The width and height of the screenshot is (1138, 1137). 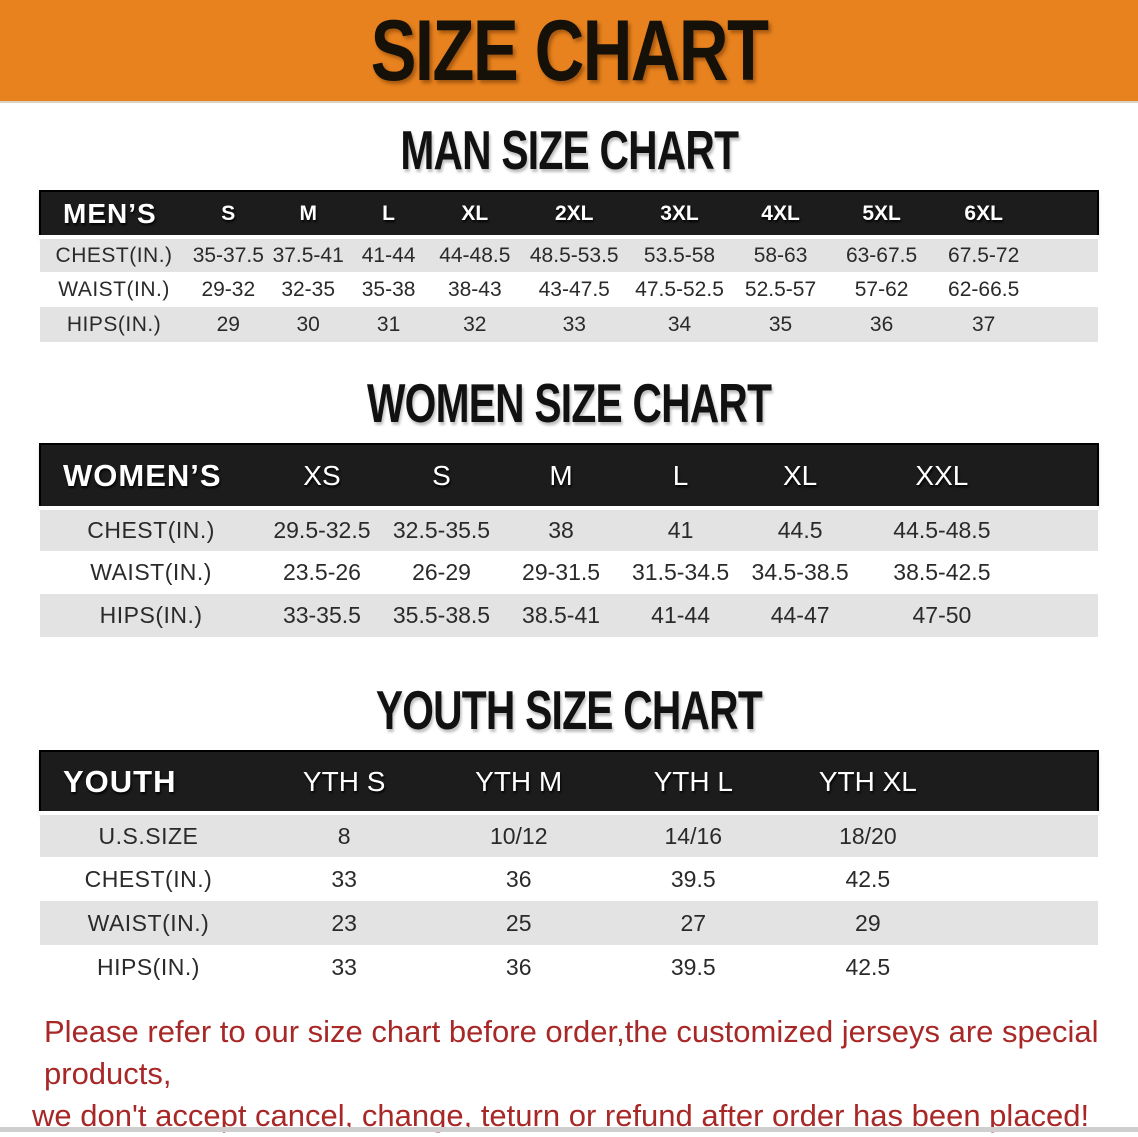 What do you see at coordinates (800, 475) in the screenshot?
I see `women-size-col: XL` at bounding box center [800, 475].